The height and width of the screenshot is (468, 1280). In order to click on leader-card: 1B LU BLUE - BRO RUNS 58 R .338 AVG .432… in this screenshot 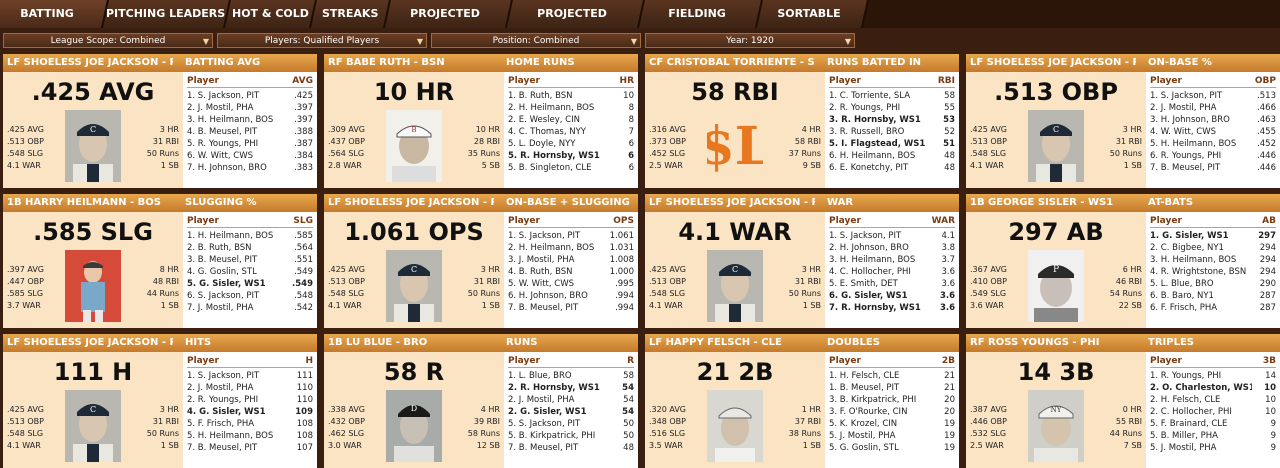, I will do `click(481, 401)`.